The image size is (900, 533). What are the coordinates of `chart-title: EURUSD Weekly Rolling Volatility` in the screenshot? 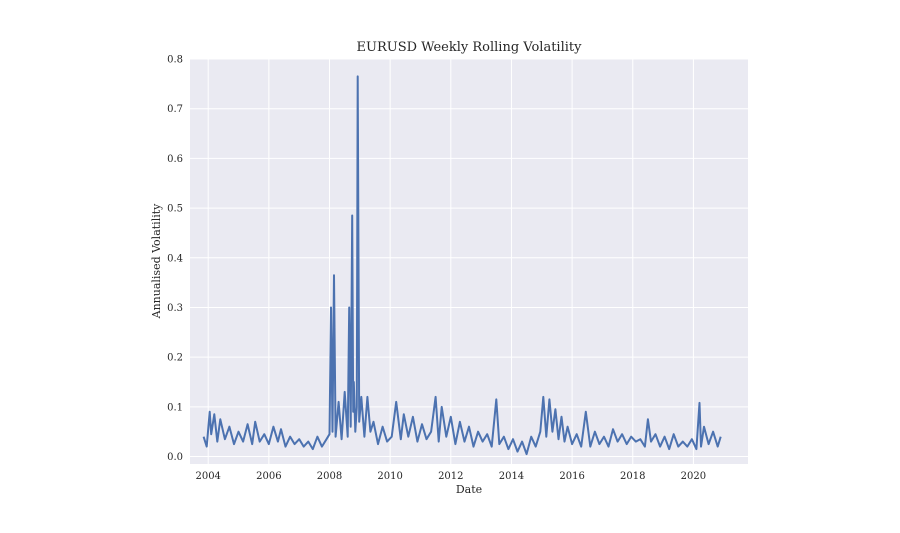 It's located at (470, 47).